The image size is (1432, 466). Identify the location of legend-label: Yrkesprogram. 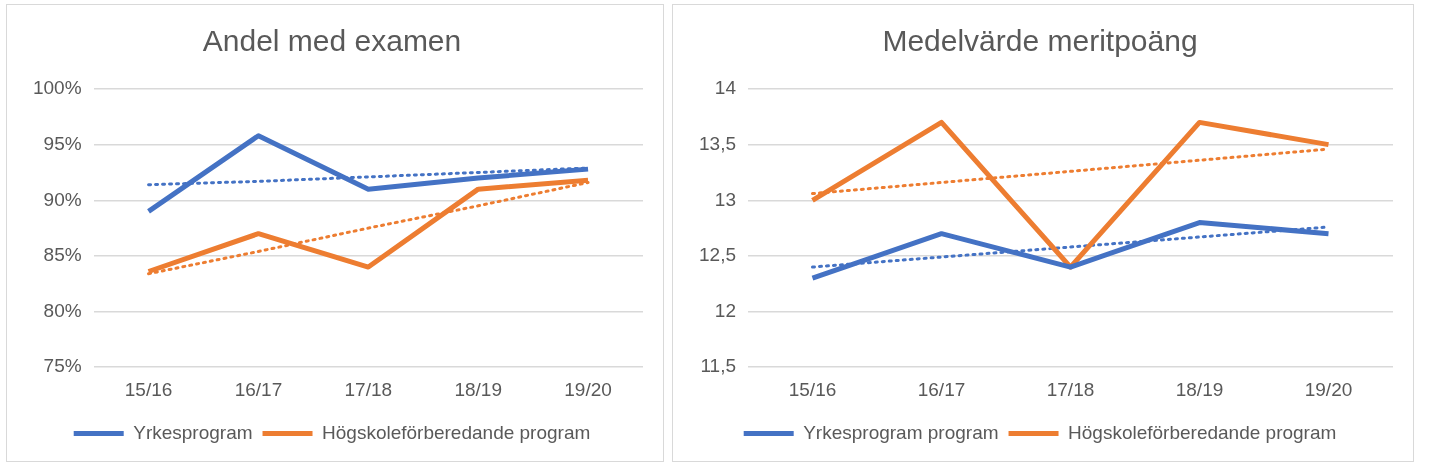
(193, 432).